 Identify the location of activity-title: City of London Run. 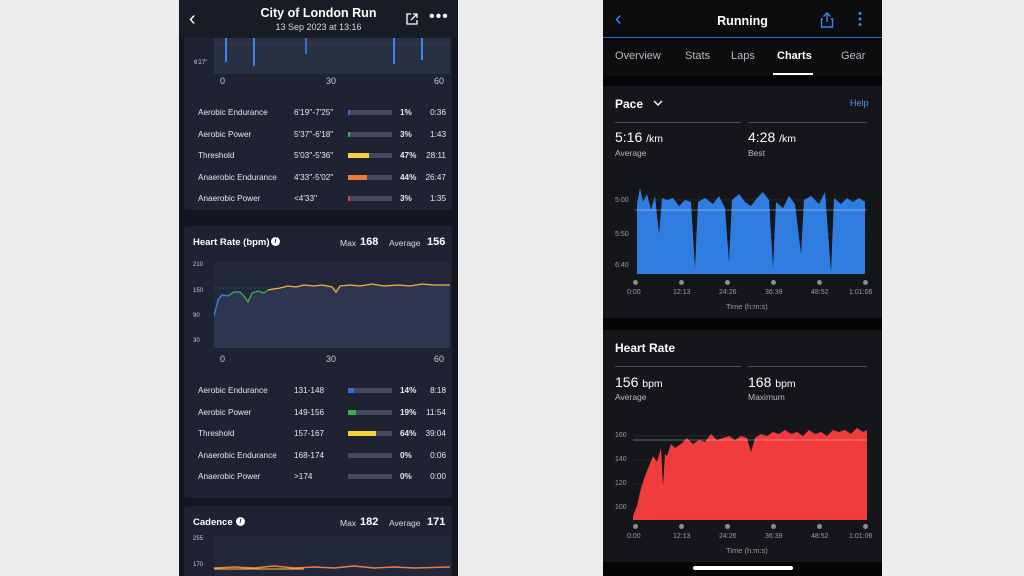
(318, 13).